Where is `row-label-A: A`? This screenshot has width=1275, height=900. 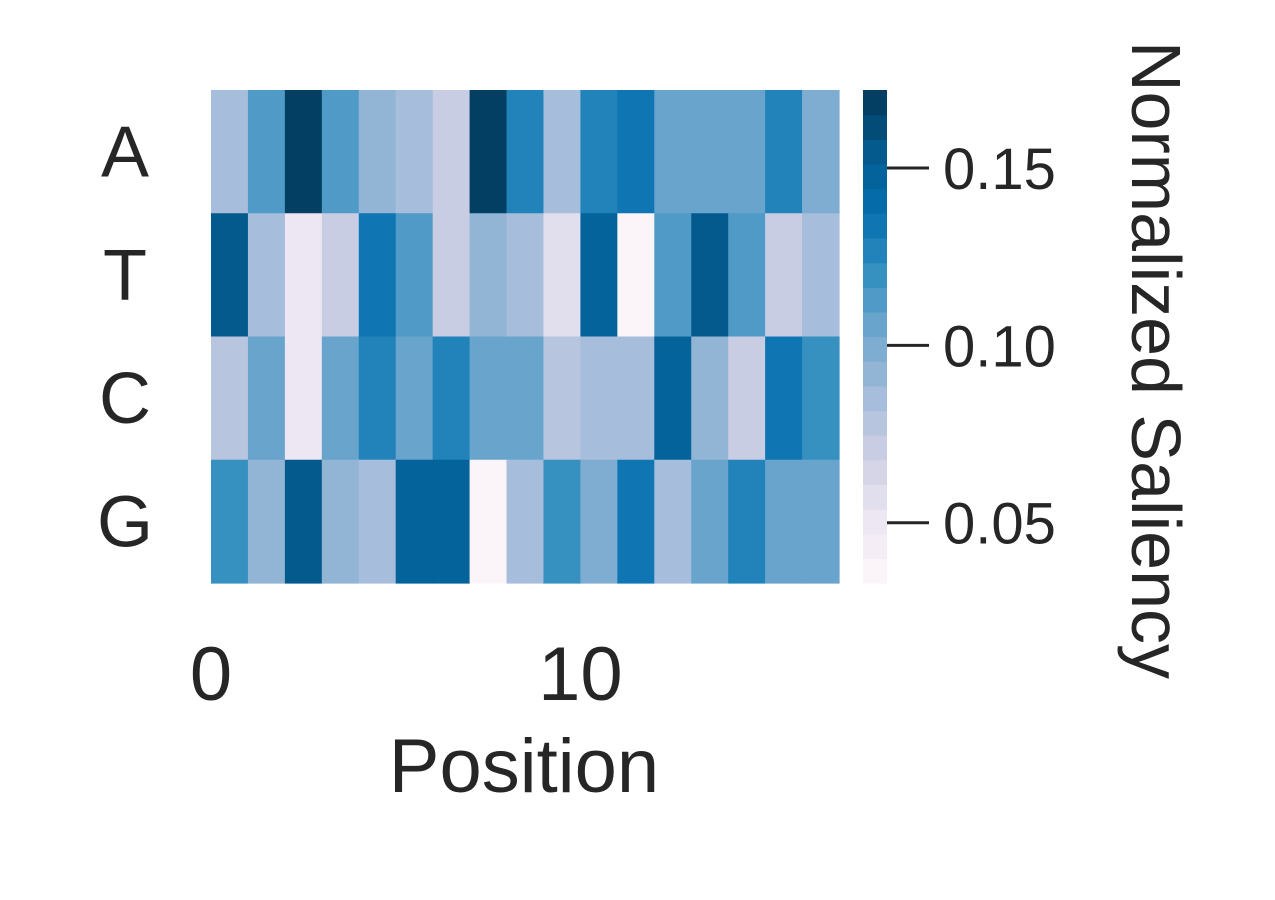
row-label-A: A is located at coordinates (125, 153).